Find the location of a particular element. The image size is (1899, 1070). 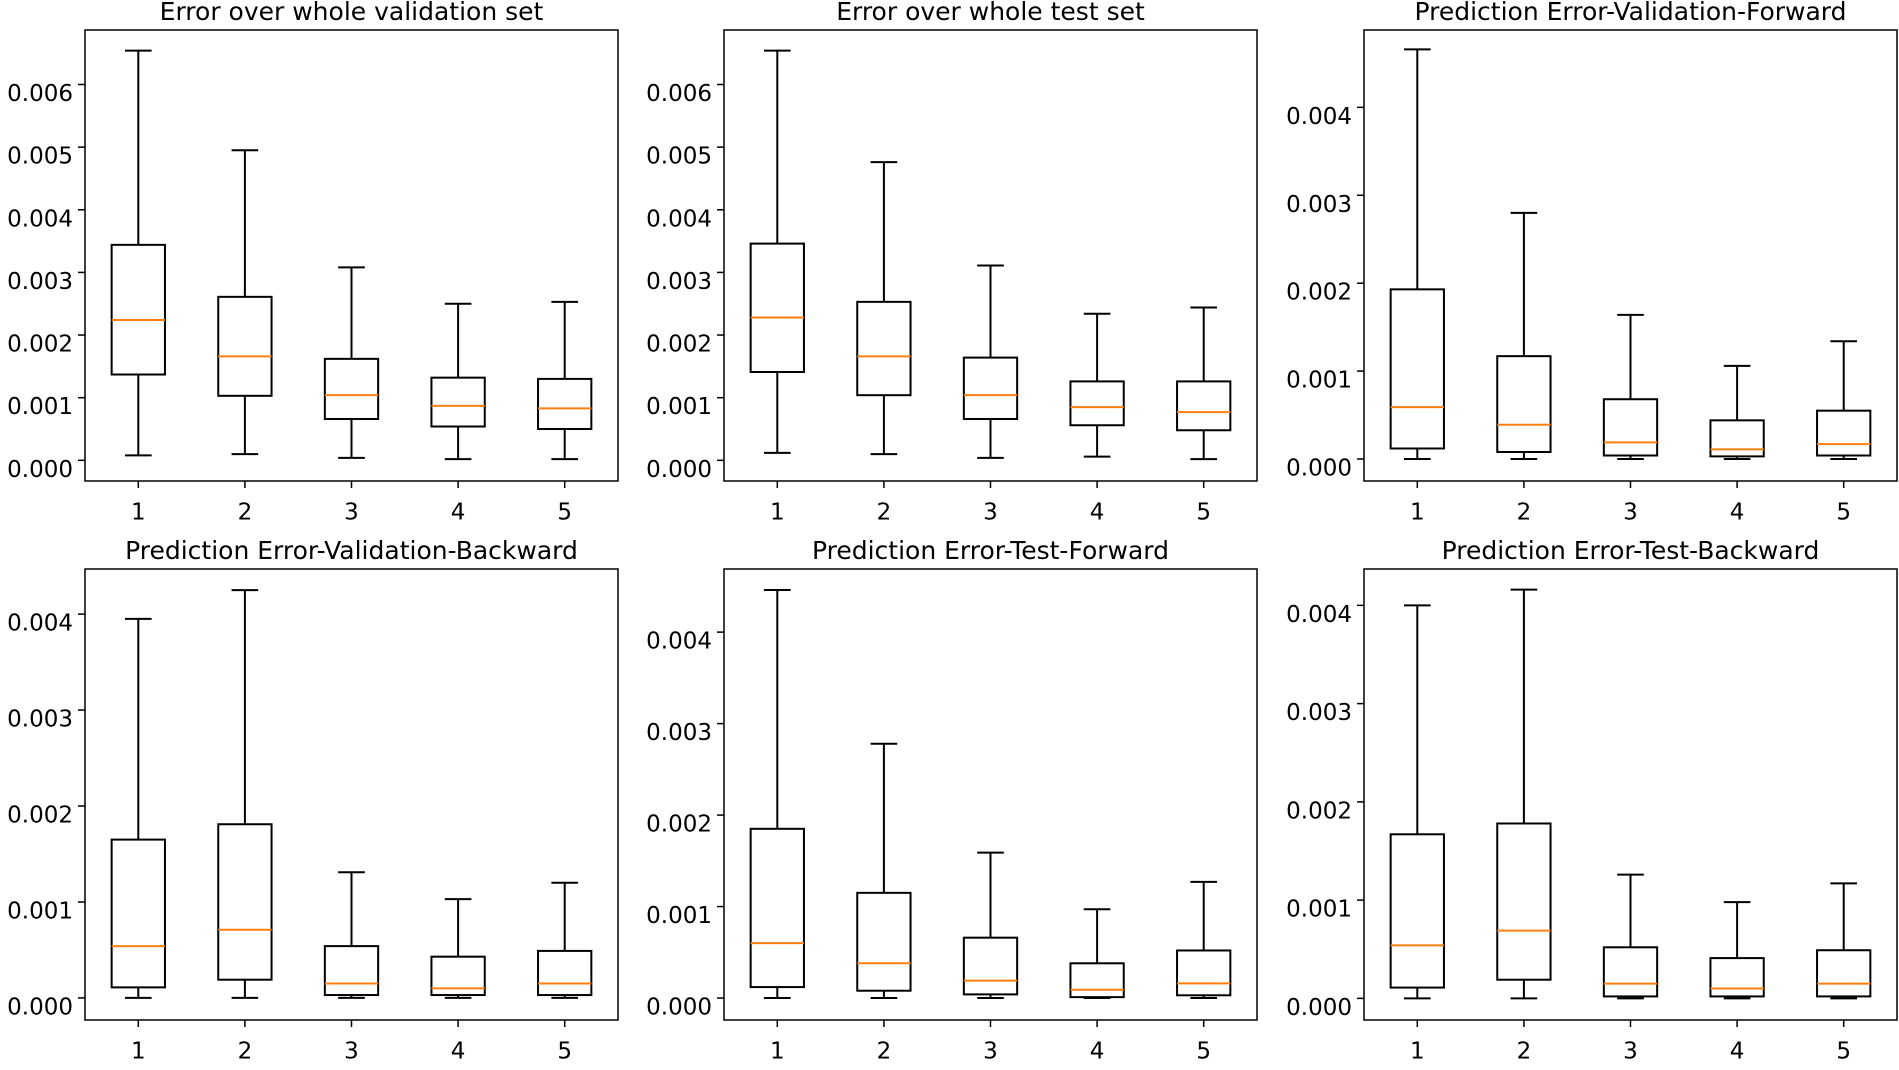

subplot-title: Prediction Error-Test-Forward is located at coordinates (990, 550).